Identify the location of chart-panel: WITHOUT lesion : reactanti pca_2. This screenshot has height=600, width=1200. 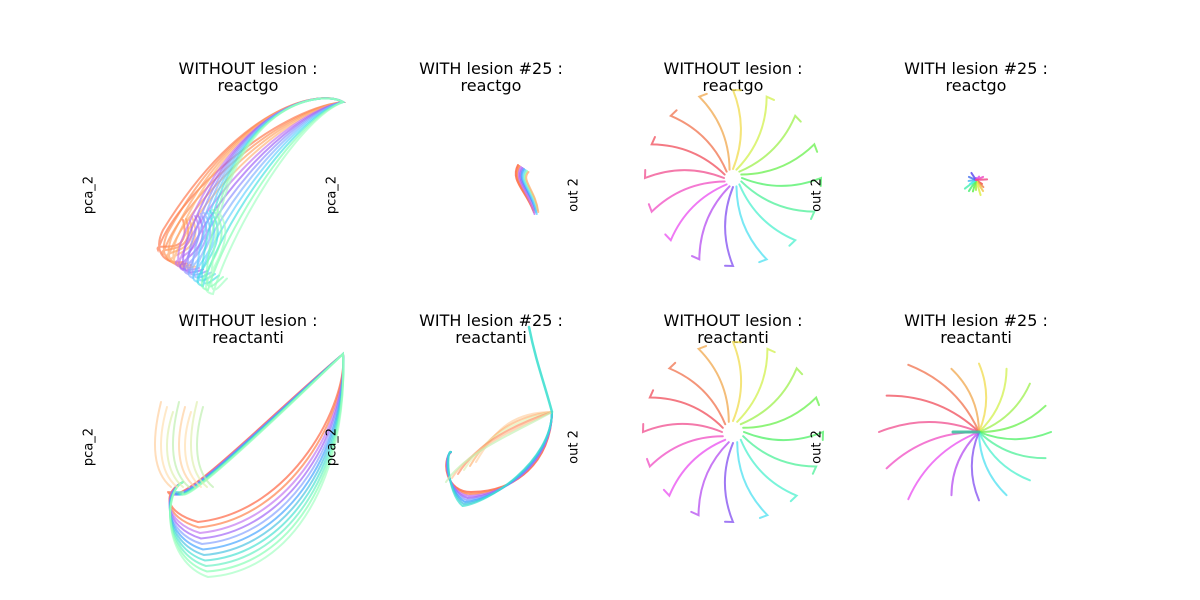
(227, 445).